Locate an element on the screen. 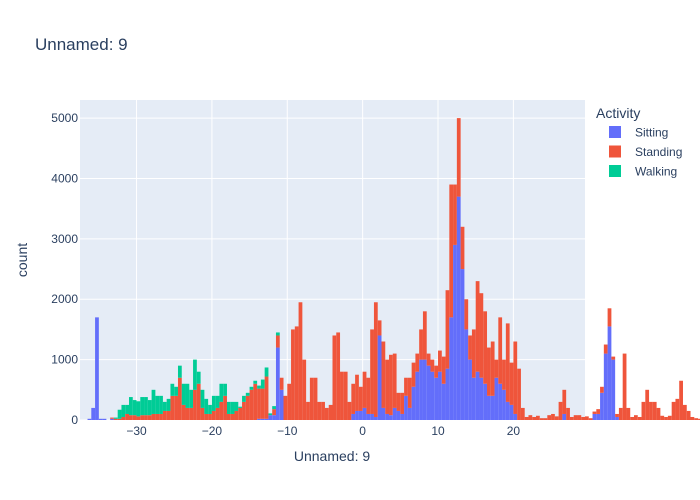 Image resolution: width=700 pixels, height=500 pixels. legend: Activity Sitting Standing Walking is located at coordinates (639, 142).